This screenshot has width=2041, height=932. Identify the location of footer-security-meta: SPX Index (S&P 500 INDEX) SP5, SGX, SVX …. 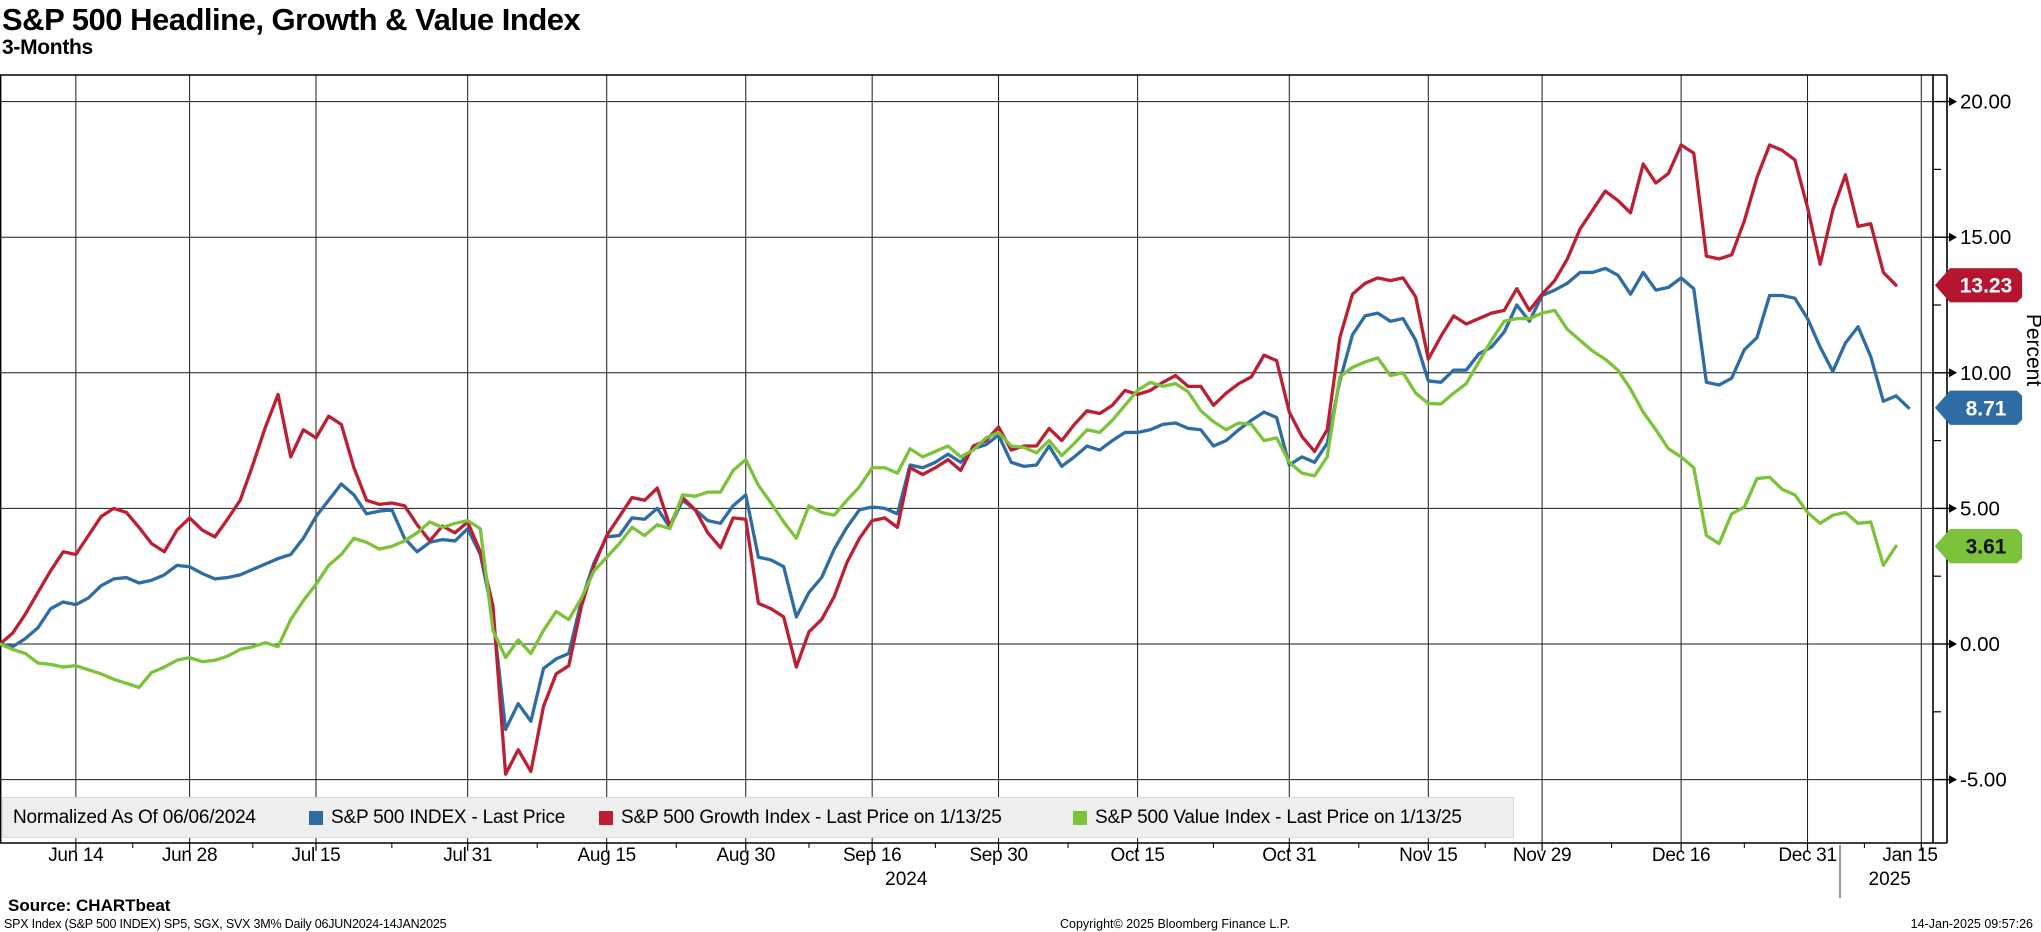
(225, 924).